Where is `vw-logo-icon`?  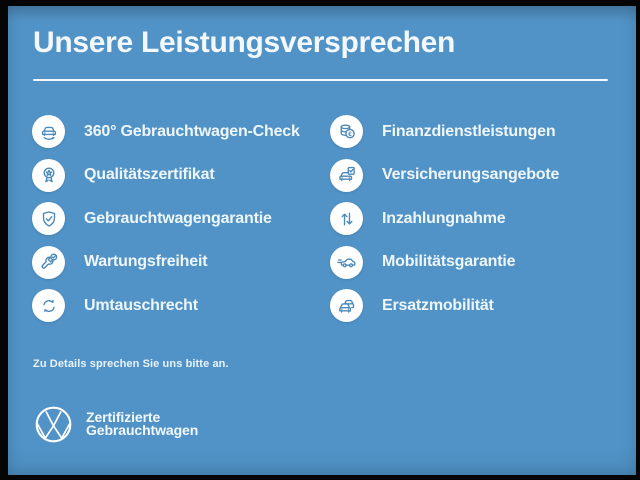 vw-logo-icon is located at coordinates (53, 424).